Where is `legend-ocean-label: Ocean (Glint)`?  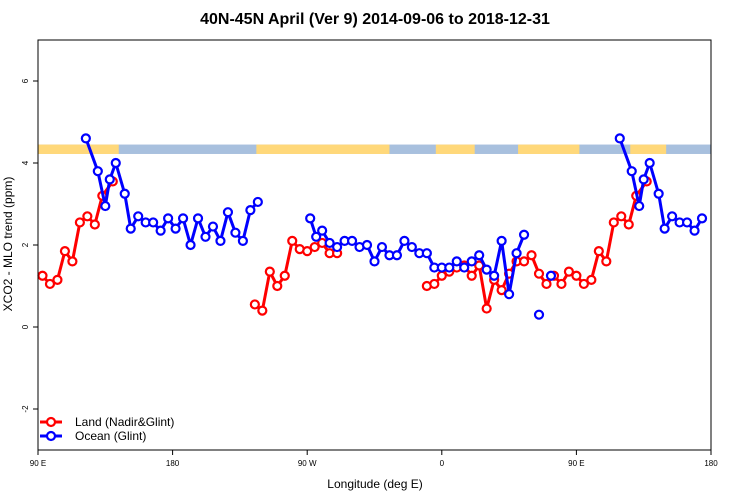 legend-ocean-label: Ocean (Glint) is located at coordinates (110, 436).